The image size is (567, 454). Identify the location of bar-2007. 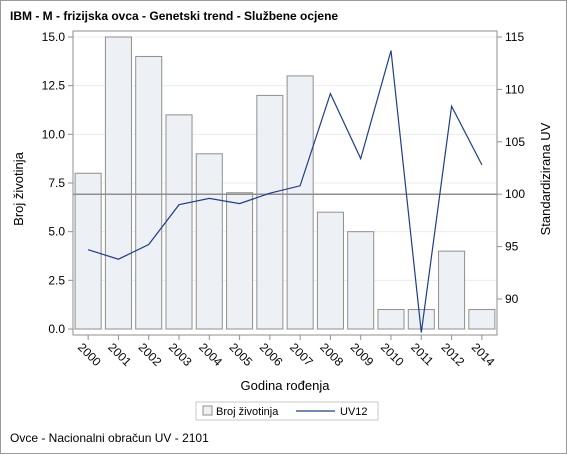
(300, 202).